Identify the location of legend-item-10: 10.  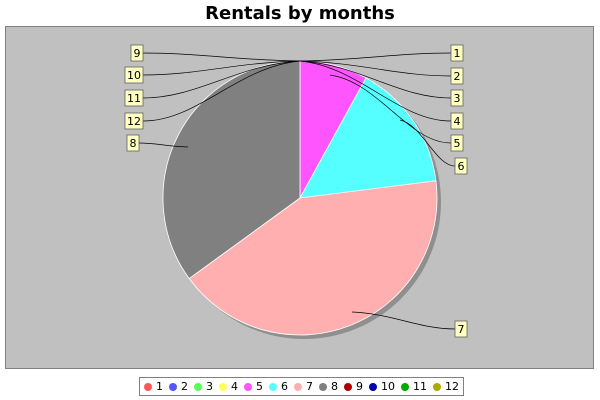
(382, 386).